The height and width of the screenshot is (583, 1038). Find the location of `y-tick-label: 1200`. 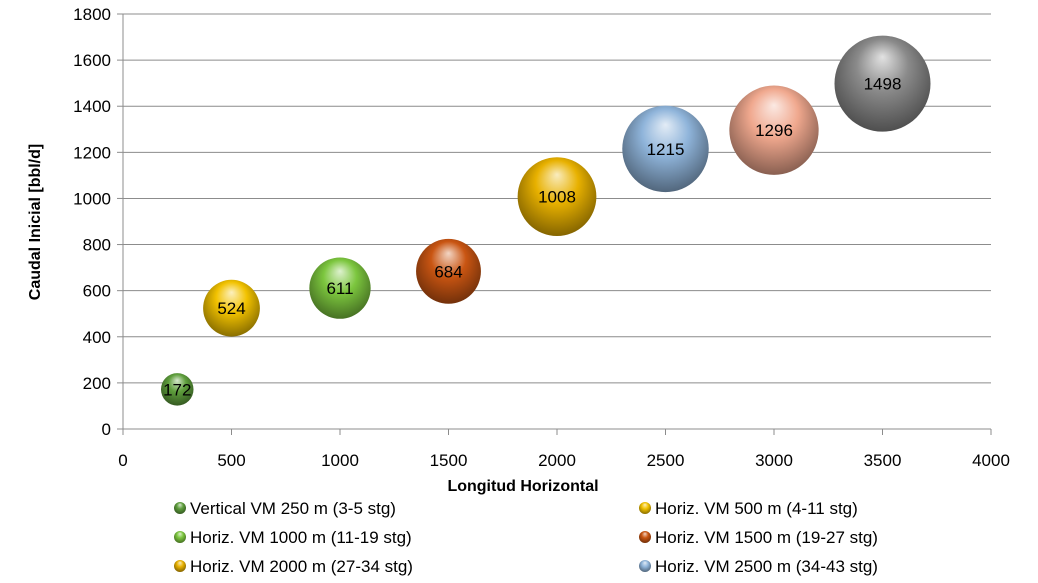

y-tick-label: 1200 is located at coordinates (92, 152).